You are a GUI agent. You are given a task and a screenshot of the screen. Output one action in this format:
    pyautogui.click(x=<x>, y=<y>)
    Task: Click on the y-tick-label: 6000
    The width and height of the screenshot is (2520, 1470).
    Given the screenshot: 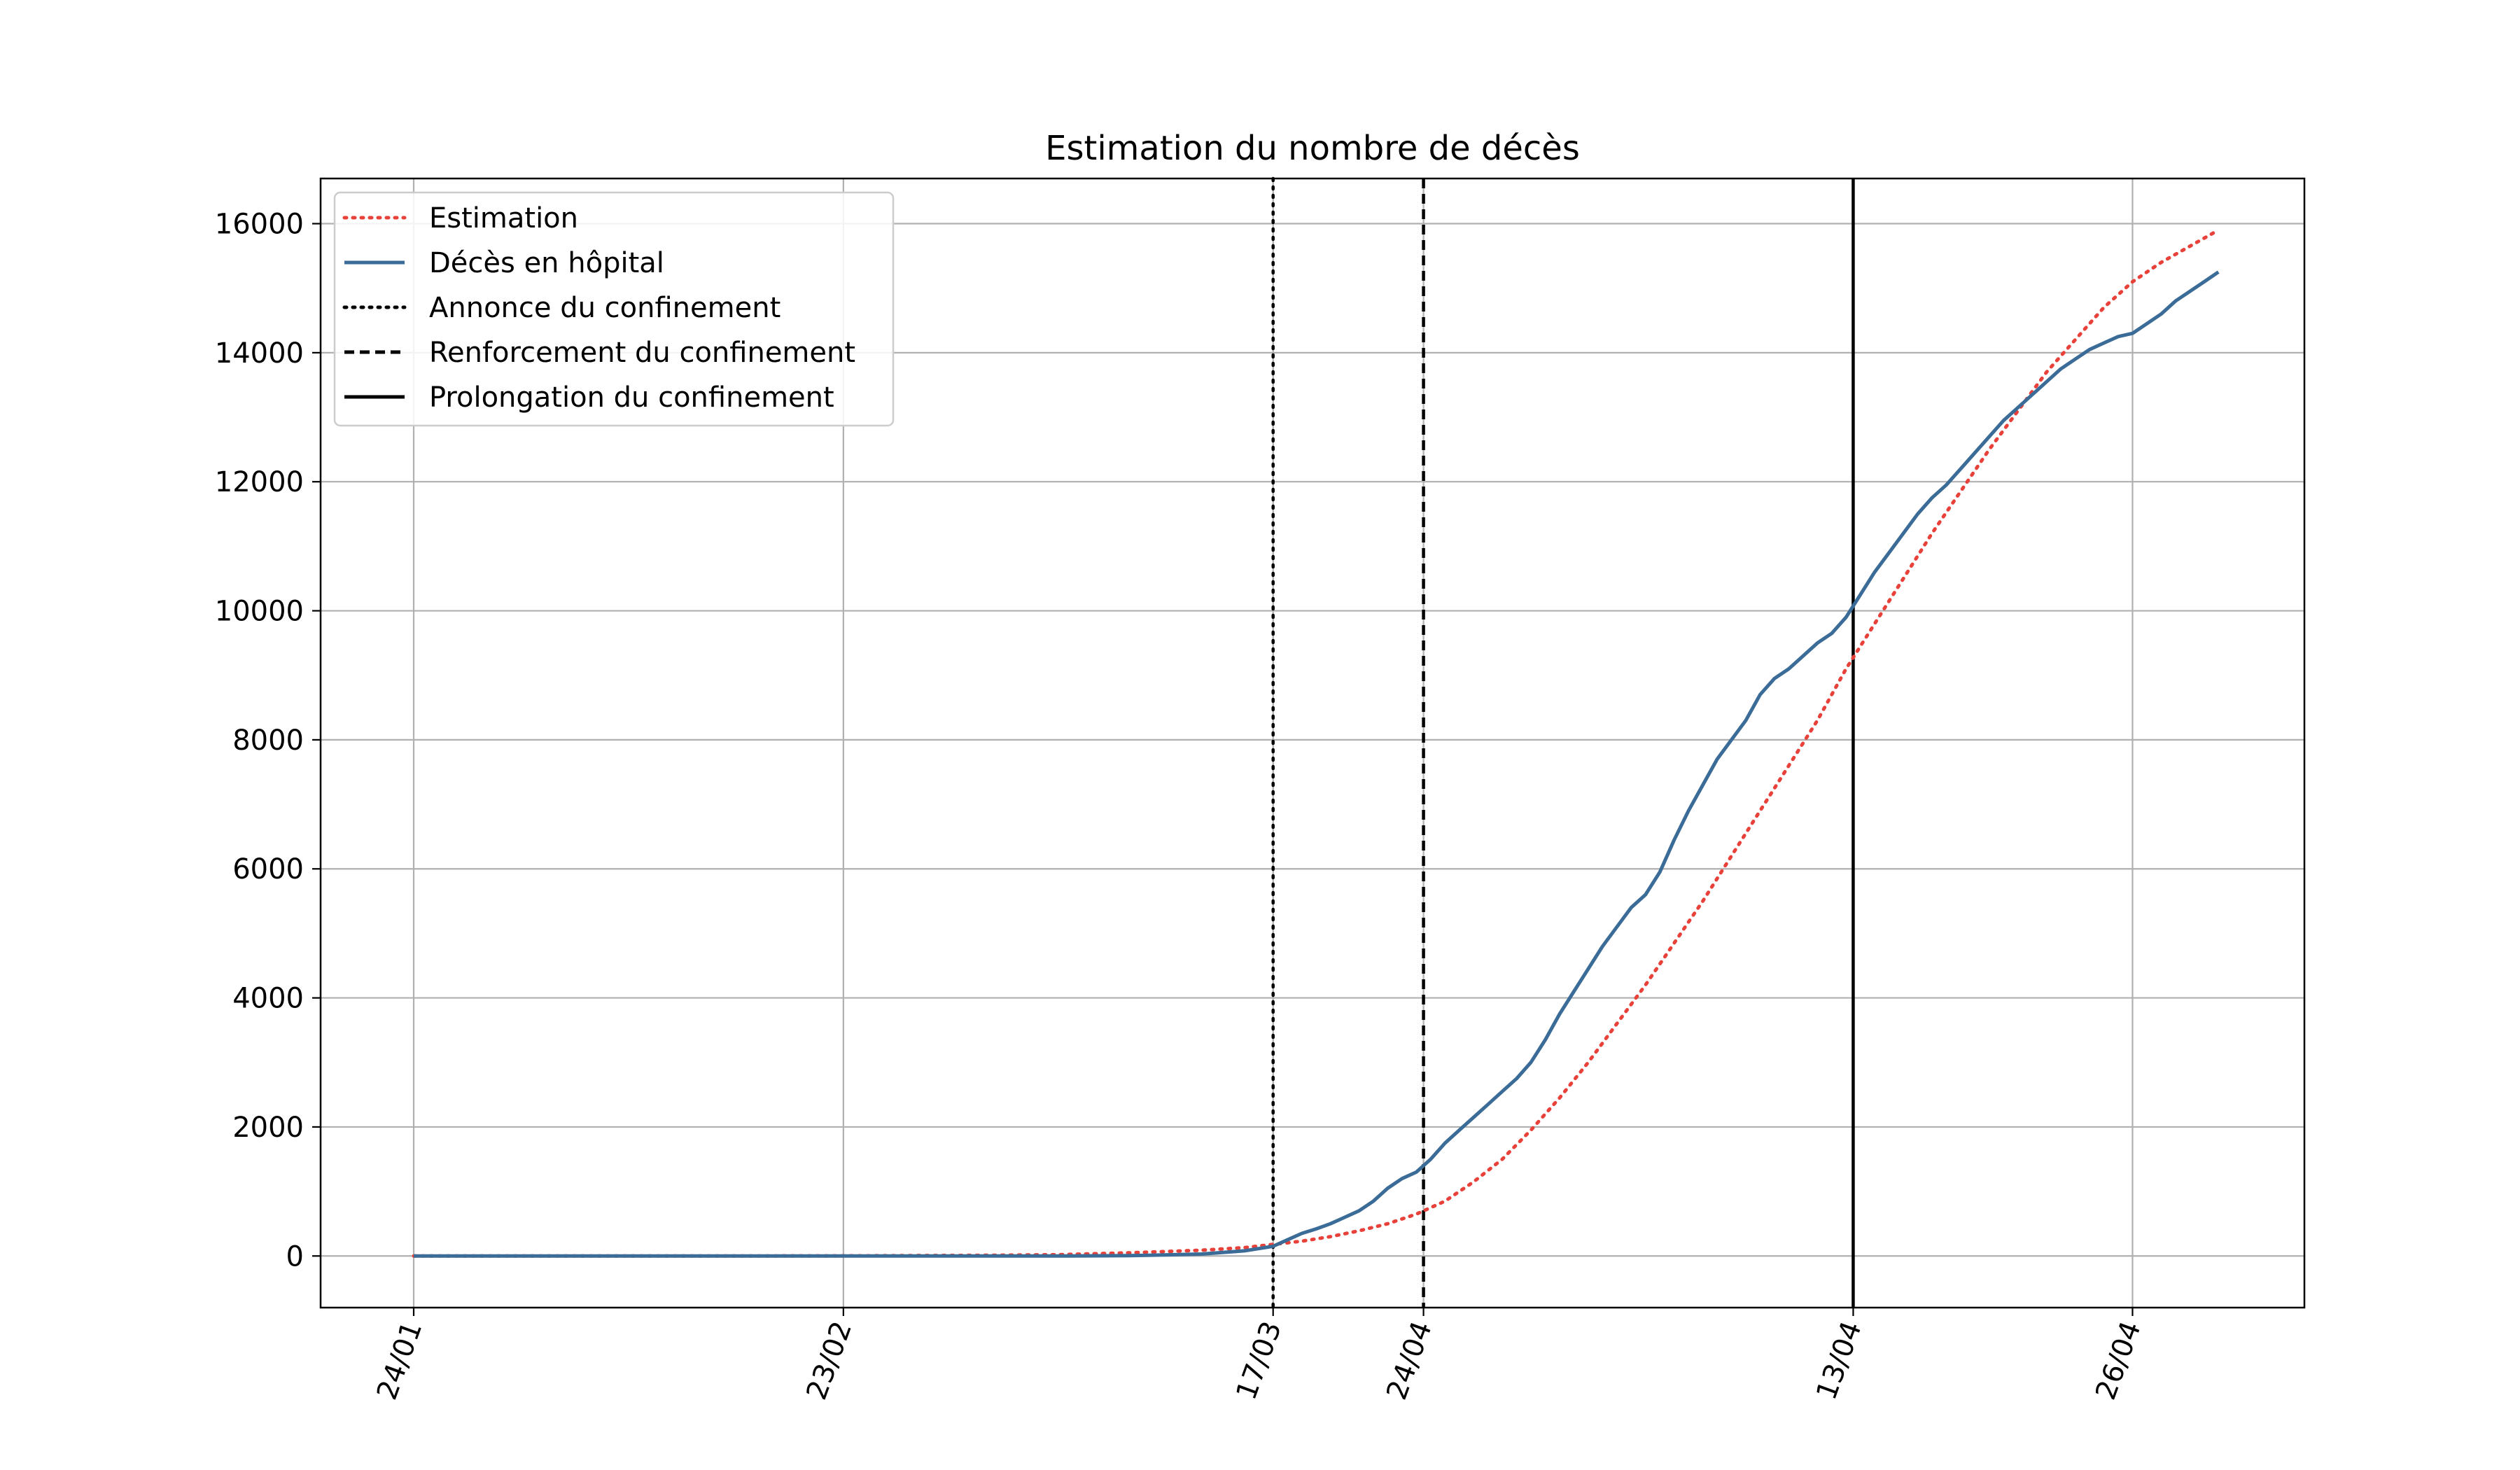 What is the action you would take?
    pyautogui.click(x=268, y=869)
    